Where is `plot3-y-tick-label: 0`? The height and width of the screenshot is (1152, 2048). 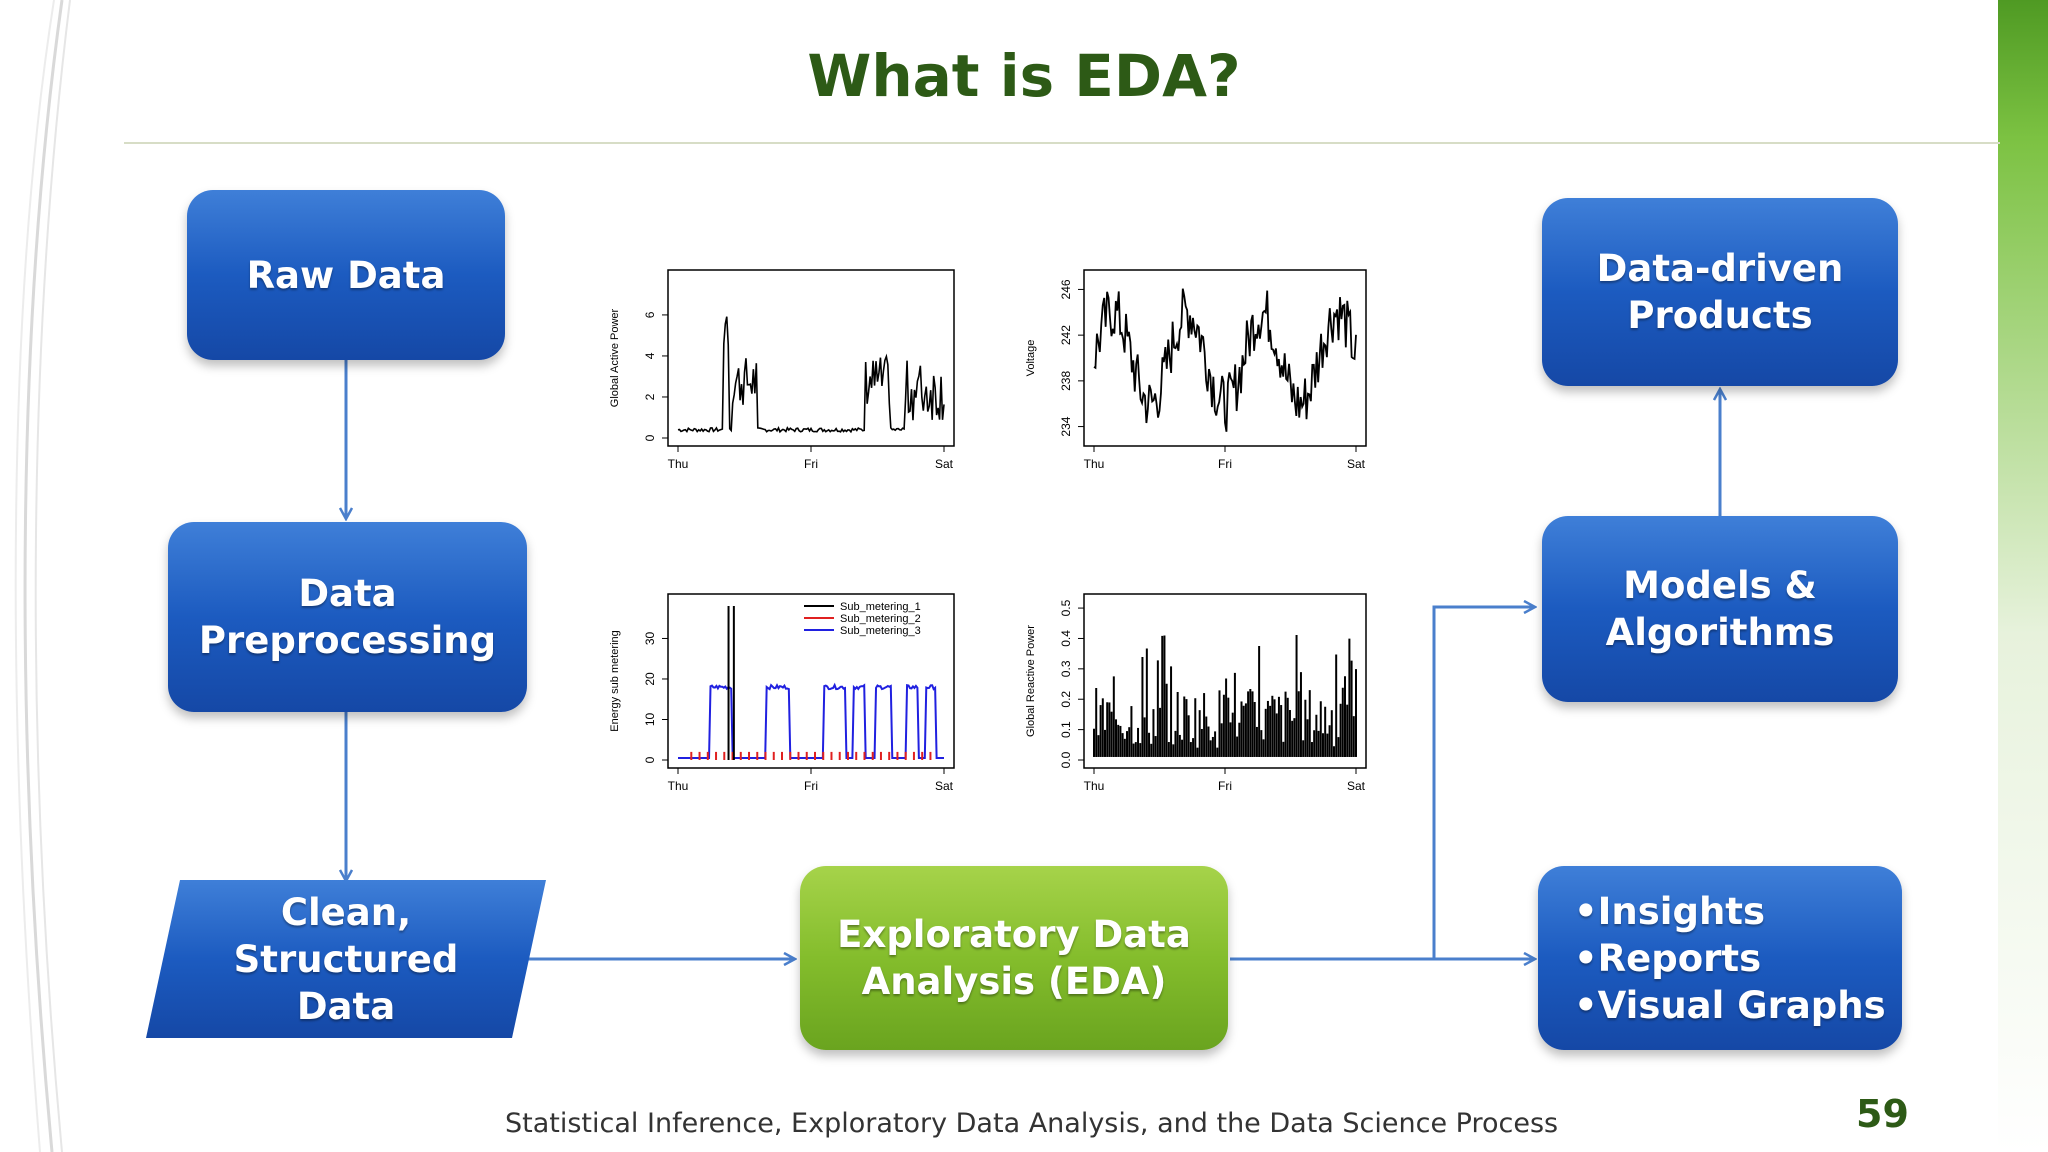
plot3-y-tick-label: 0 is located at coordinates (650, 759).